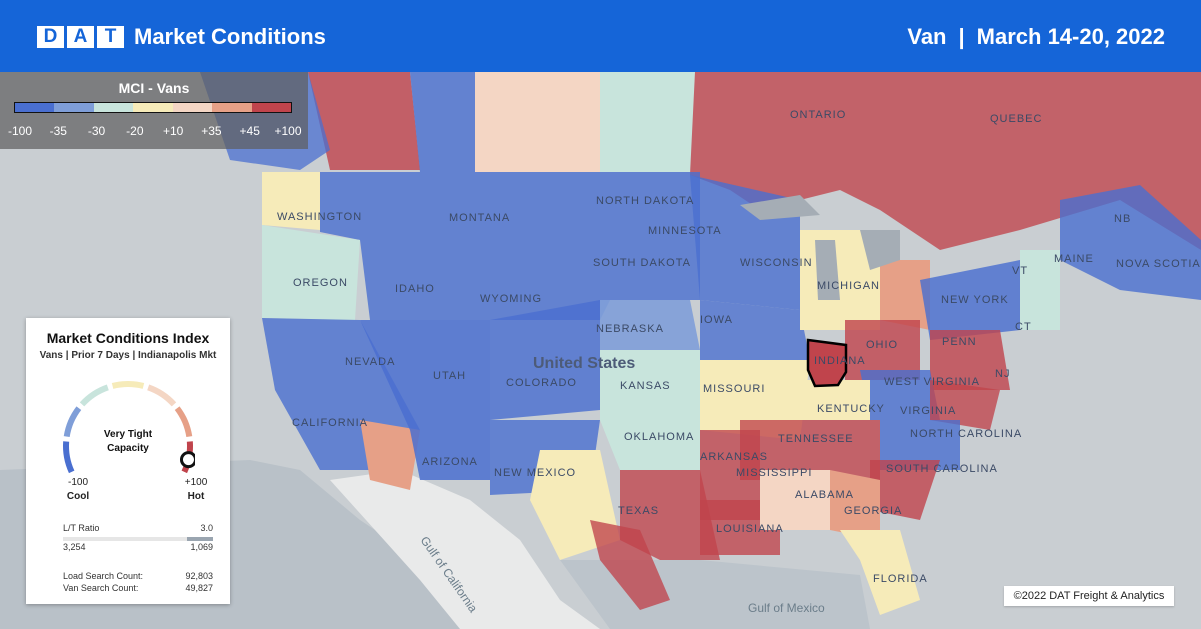 The height and width of the screenshot is (629, 1201). Describe the element at coordinates (716, 320) in the screenshot. I see `label-iowa: IOWA` at that location.